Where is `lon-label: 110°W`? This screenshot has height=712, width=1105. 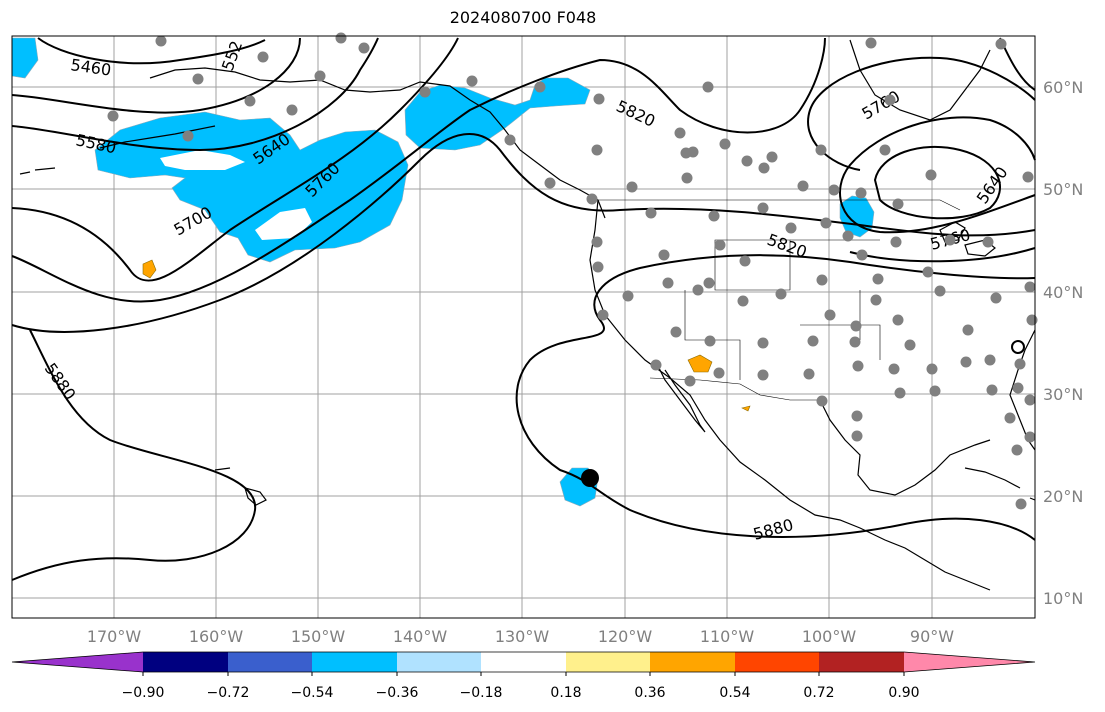 lon-label: 110°W is located at coordinates (727, 636).